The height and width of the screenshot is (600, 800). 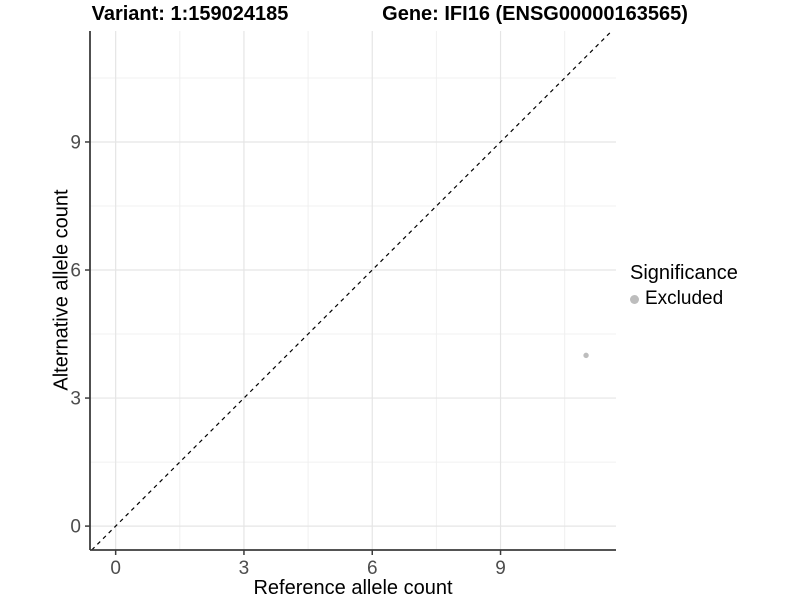 What do you see at coordinates (75, 527) in the screenshot?
I see `y-tick-label: 0` at bounding box center [75, 527].